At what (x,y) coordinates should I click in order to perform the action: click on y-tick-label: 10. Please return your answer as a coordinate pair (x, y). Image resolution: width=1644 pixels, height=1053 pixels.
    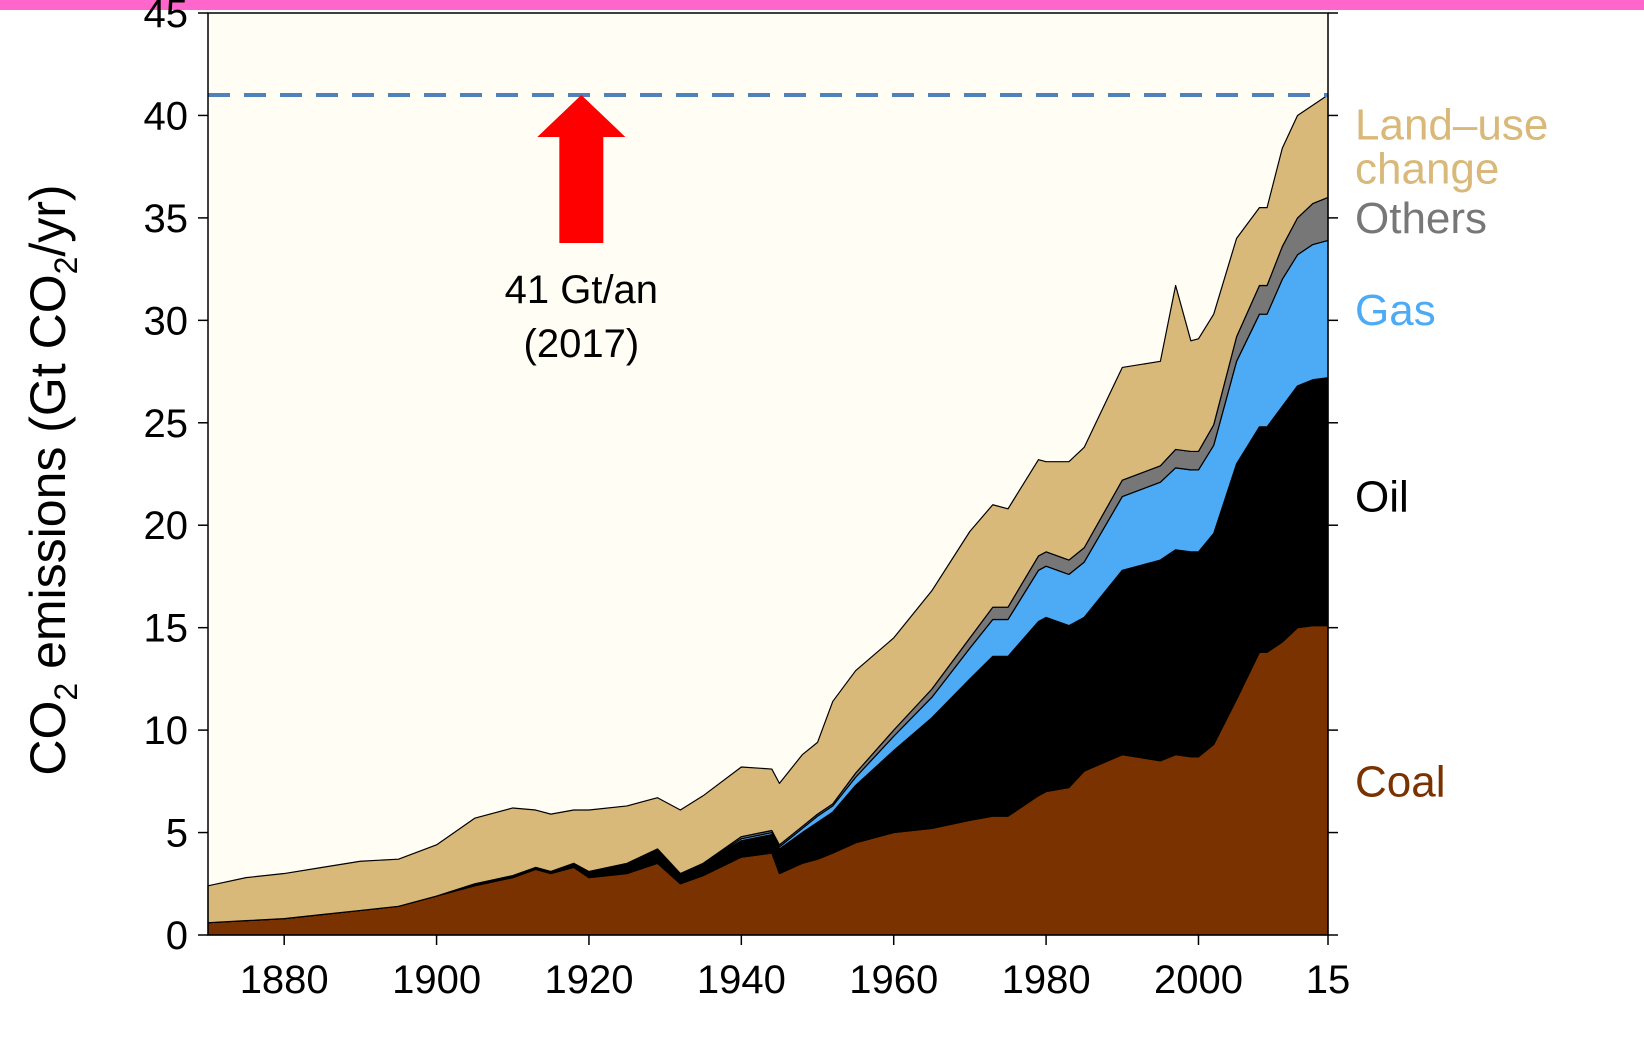
    Looking at the image, I should click on (166, 731).